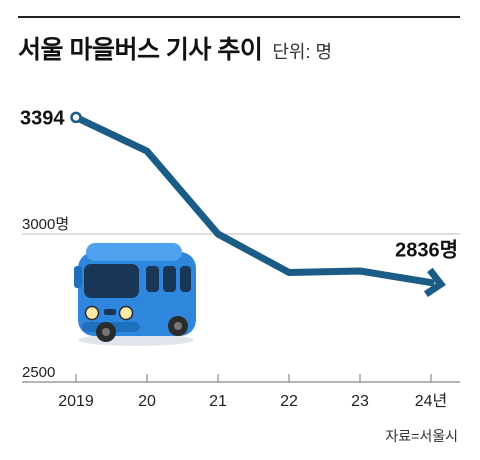 Image resolution: width=480 pixels, height=460 pixels. What do you see at coordinates (302, 52) in the screenshot?
I see `unit-label: 단위: 명` at bounding box center [302, 52].